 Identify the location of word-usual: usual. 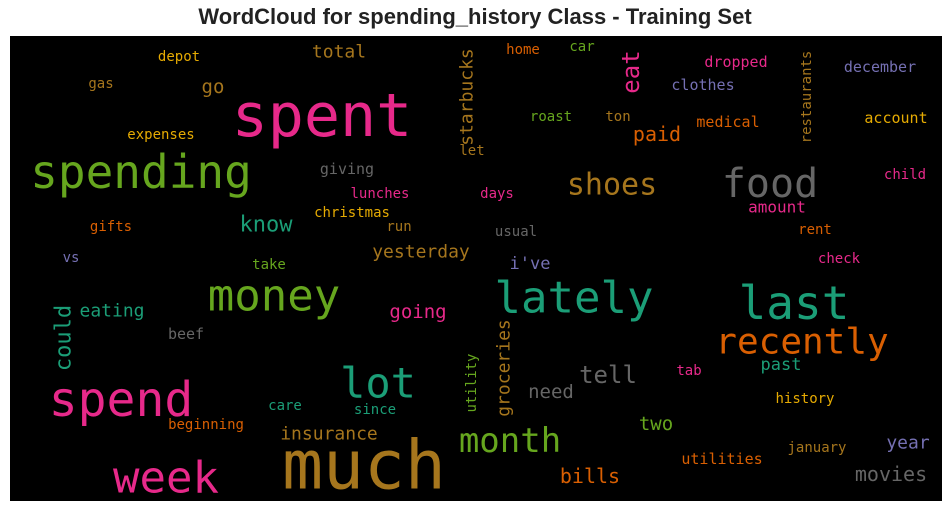
(516, 232).